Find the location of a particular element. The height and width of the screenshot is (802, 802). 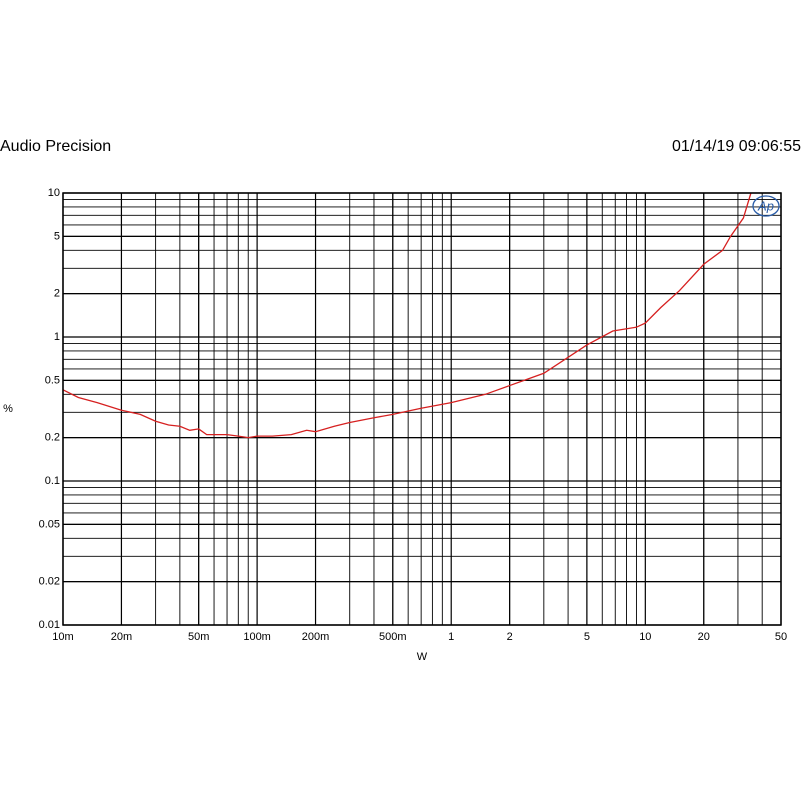

x-tick-label: 500m is located at coordinates (393, 637).